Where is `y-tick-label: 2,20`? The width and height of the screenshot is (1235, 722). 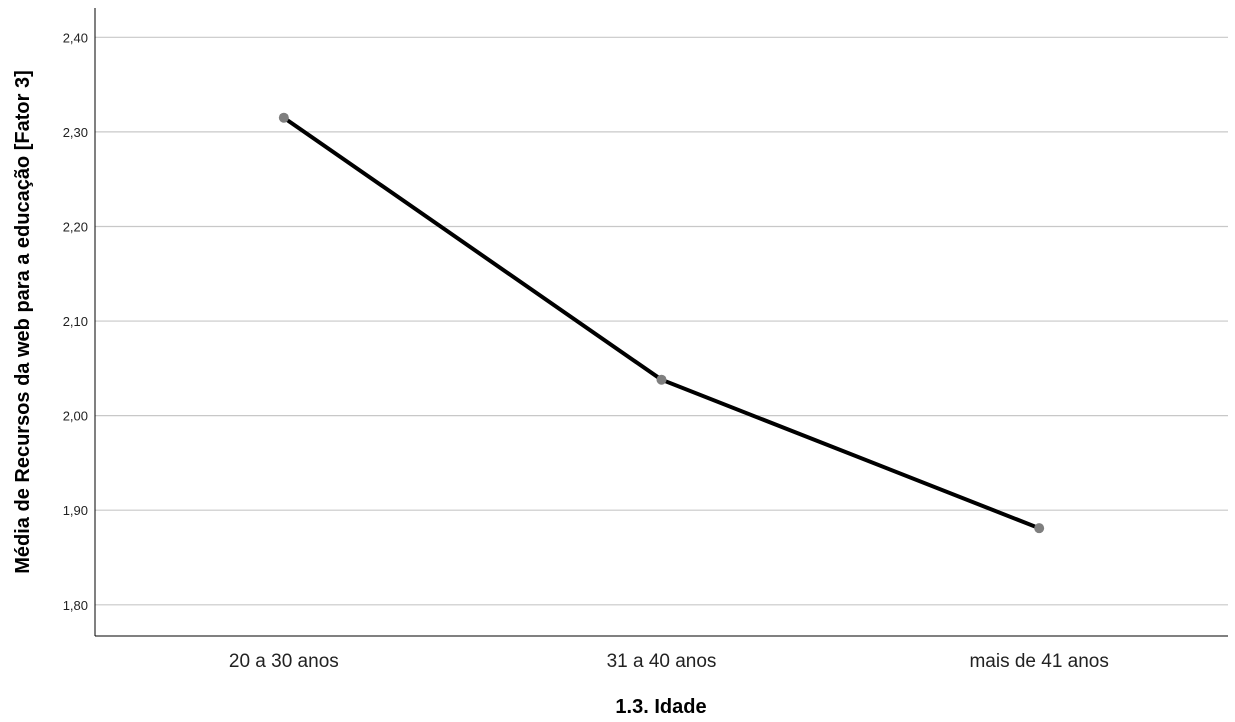
y-tick-label: 2,20 is located at coordinates (75, 226).